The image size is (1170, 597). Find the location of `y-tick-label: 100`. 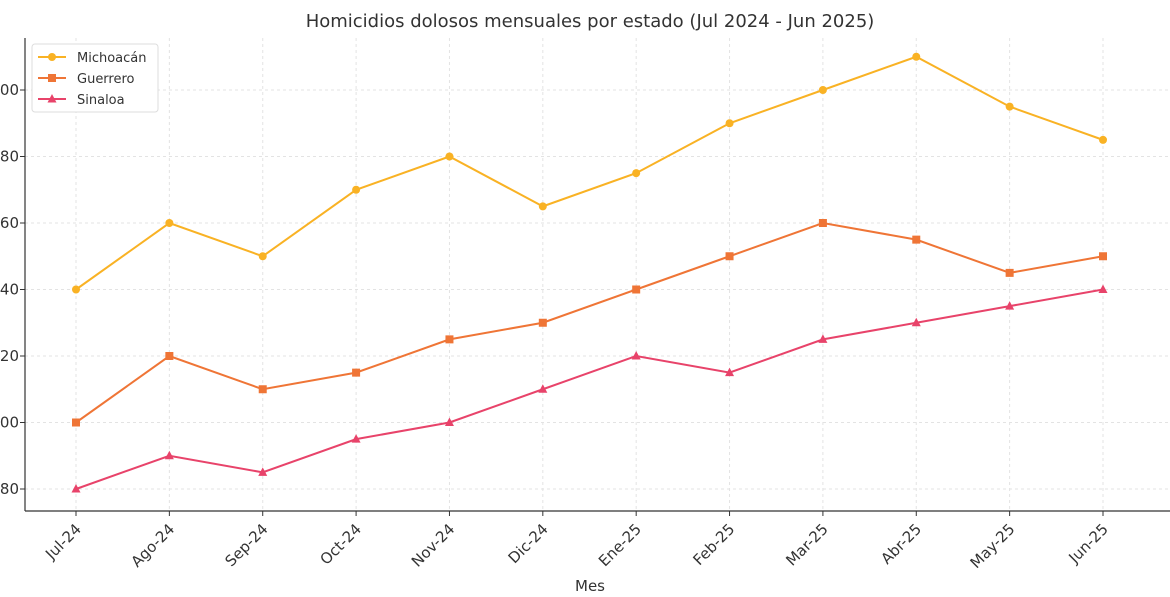

y-tick-label: 100 is located at coordinates (9, 423).